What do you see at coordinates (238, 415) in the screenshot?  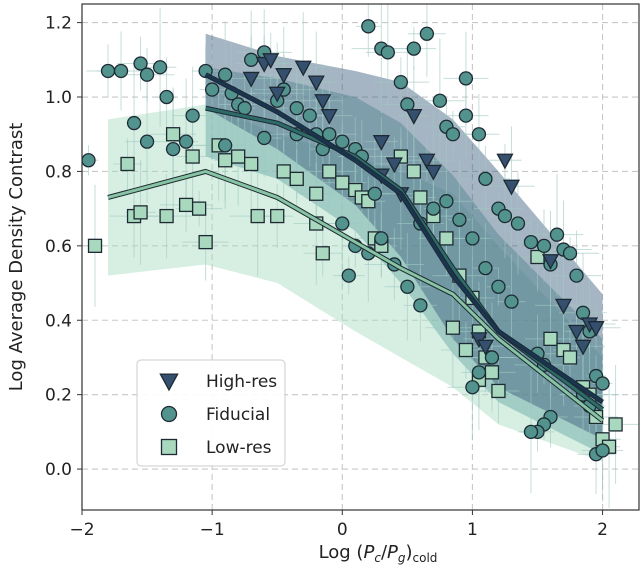 I see `legend-label-fiducial: Fiducial` at bounding box center [238, 415].